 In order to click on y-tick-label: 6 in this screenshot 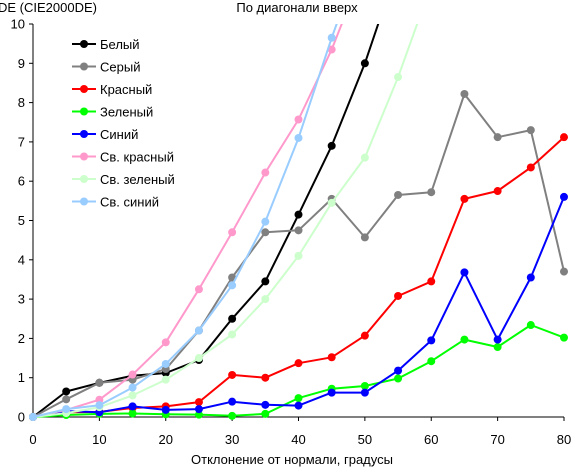, I will do `click(21, 181)`.